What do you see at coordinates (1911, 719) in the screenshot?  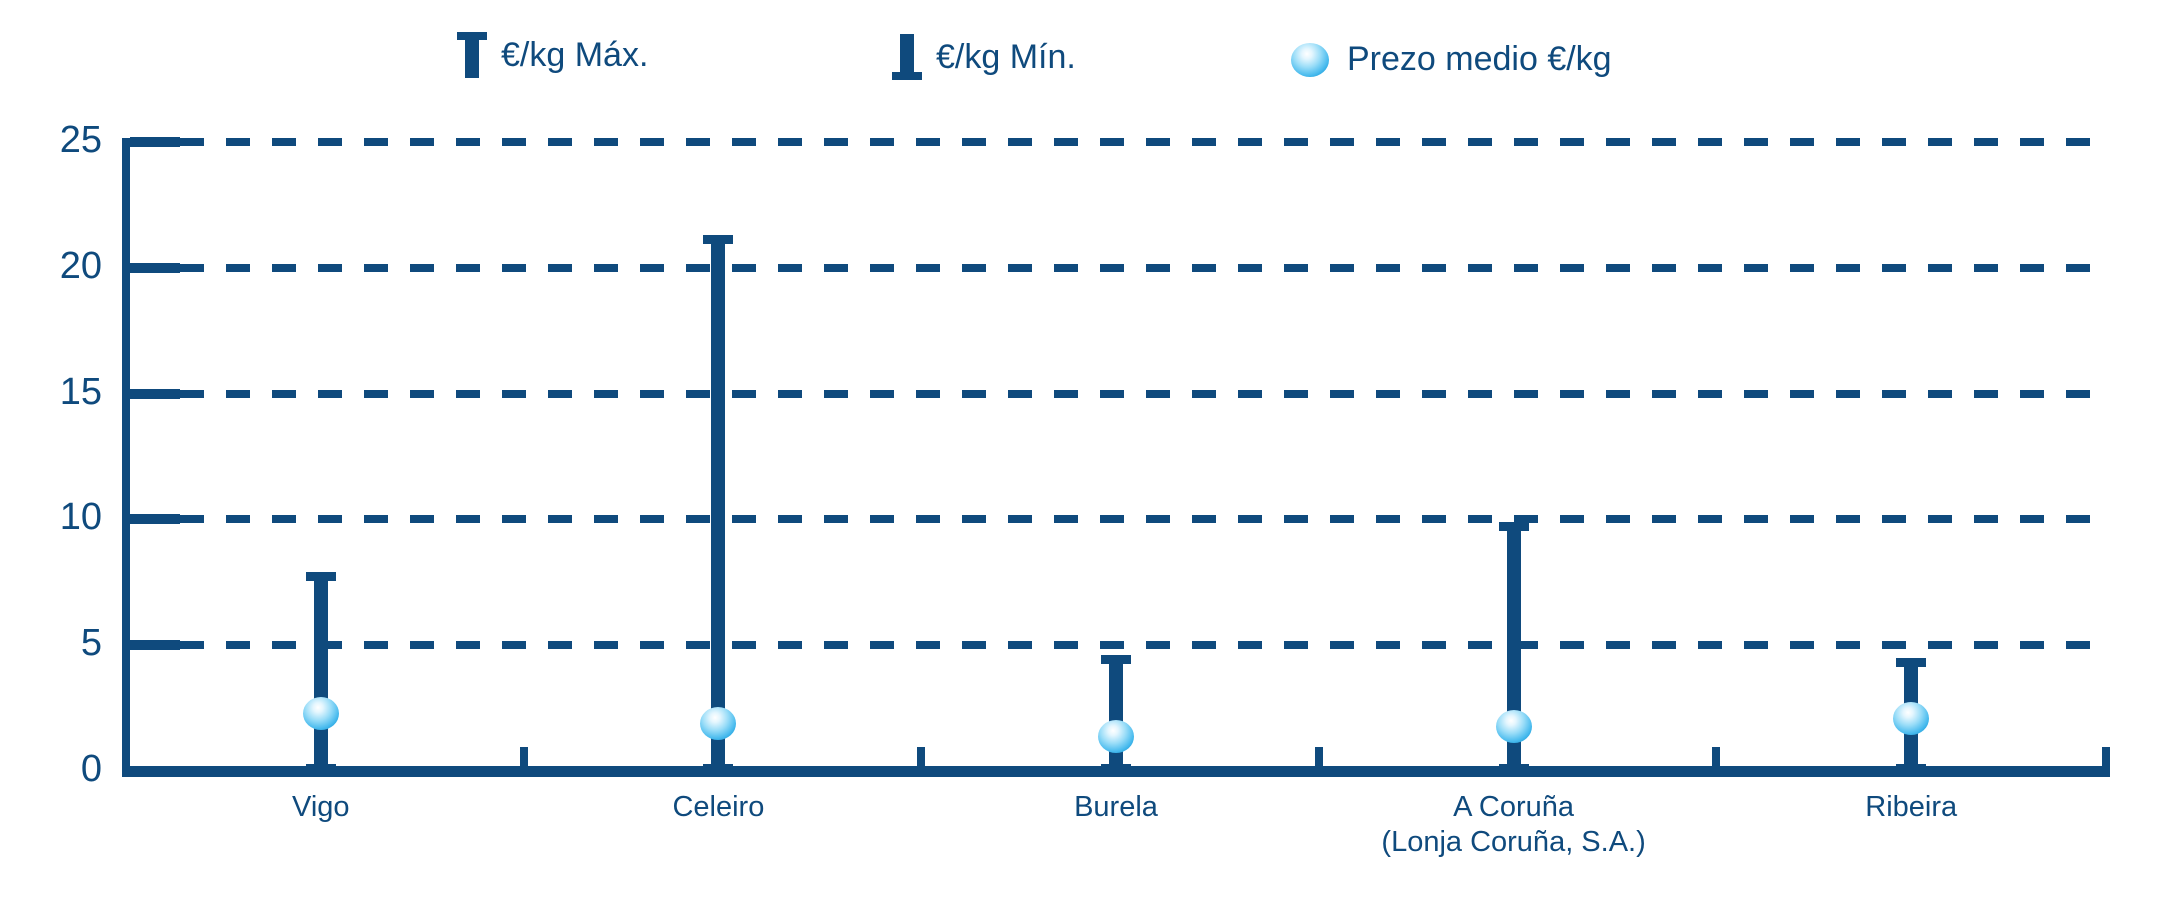 I see `avg-marker-ribeira` at bounding box center [1911, 719].